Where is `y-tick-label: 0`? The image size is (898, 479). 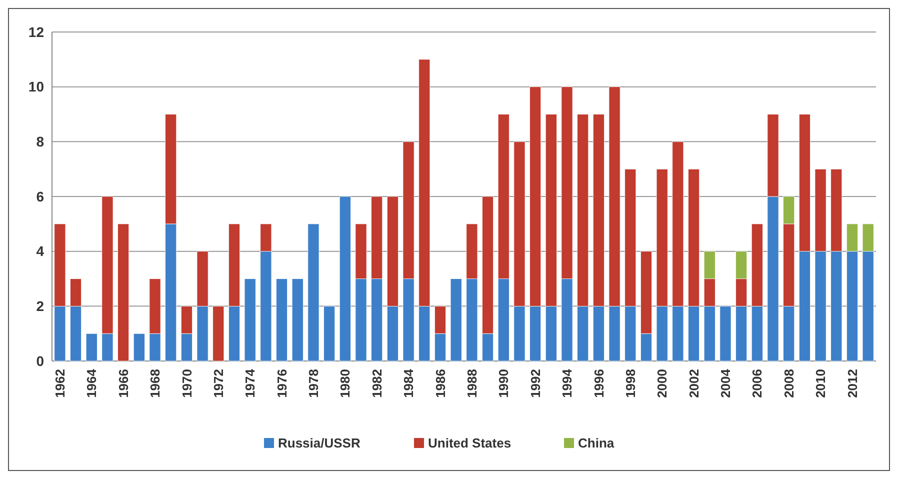 y-tick-label: 0 is located at coordinates (40, 360).